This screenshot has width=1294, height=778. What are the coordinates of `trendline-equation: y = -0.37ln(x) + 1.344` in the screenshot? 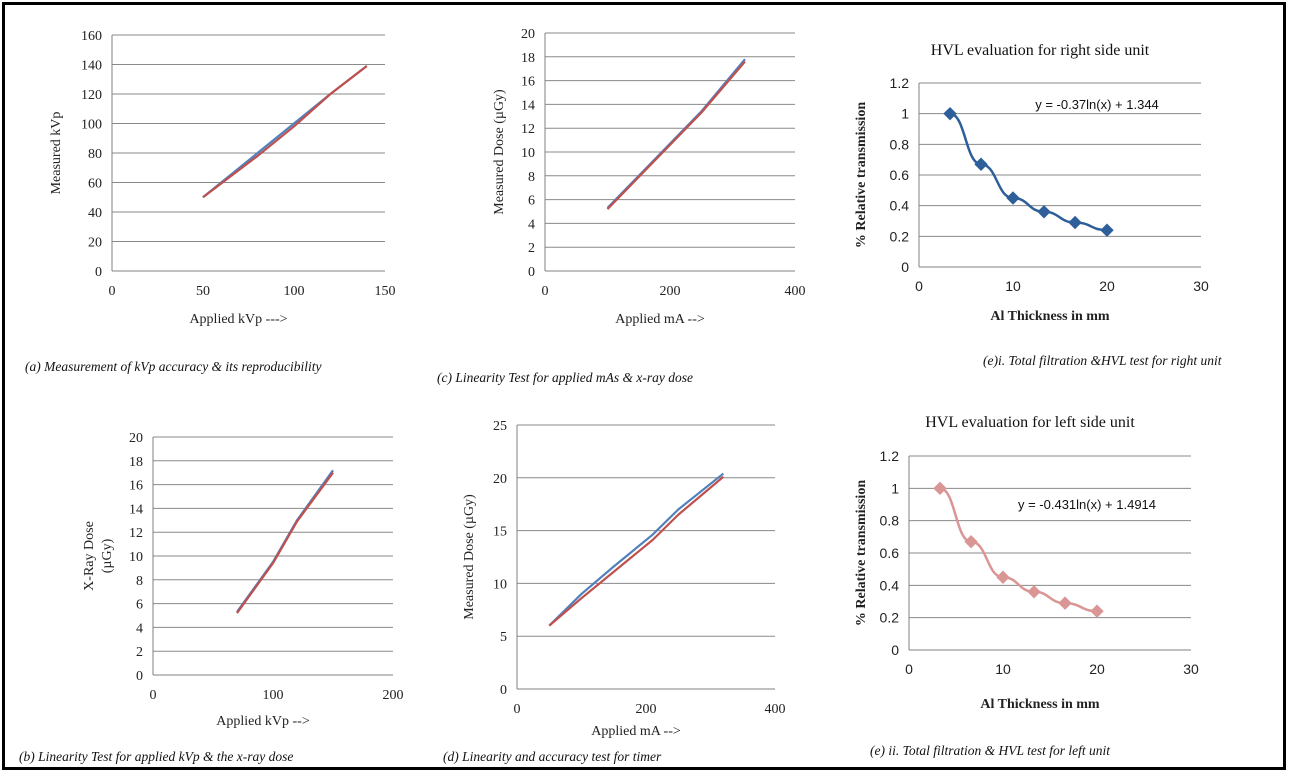 It's located at (1097, 104).